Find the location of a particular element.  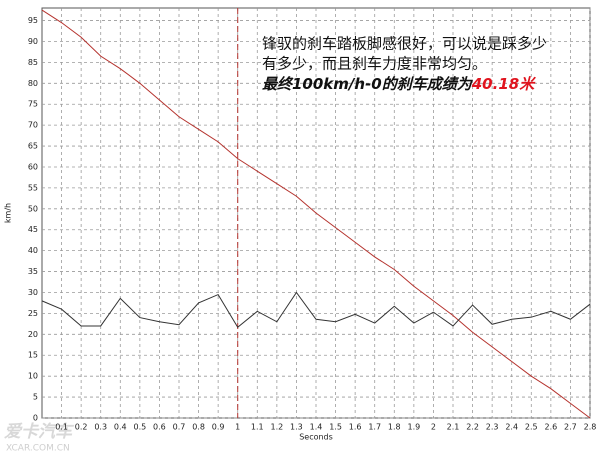

y-tick-label: 60 is located at coordinates (33, 166).